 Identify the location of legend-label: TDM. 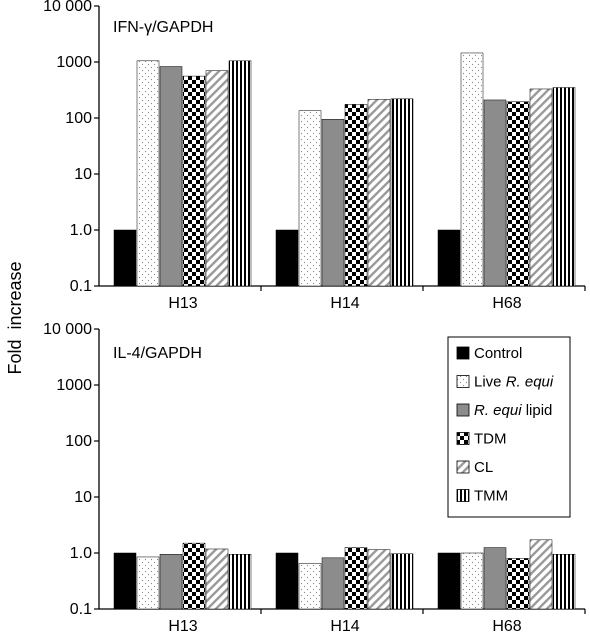
(490, 439).